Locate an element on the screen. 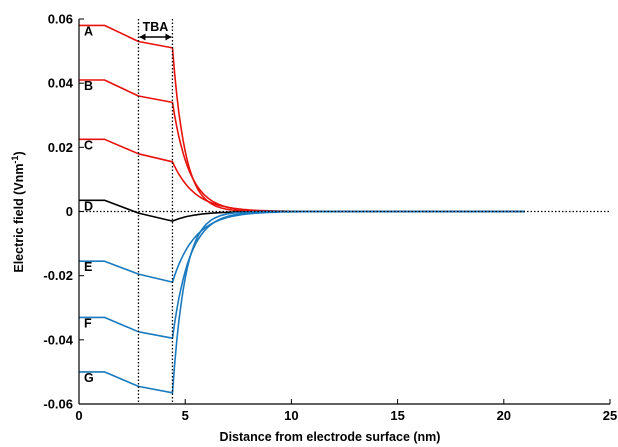  y-tick-labels: 0.06 0.04 0.02 0 -0.02 -0.04 -0.06 is located at coordinates (63, 212).